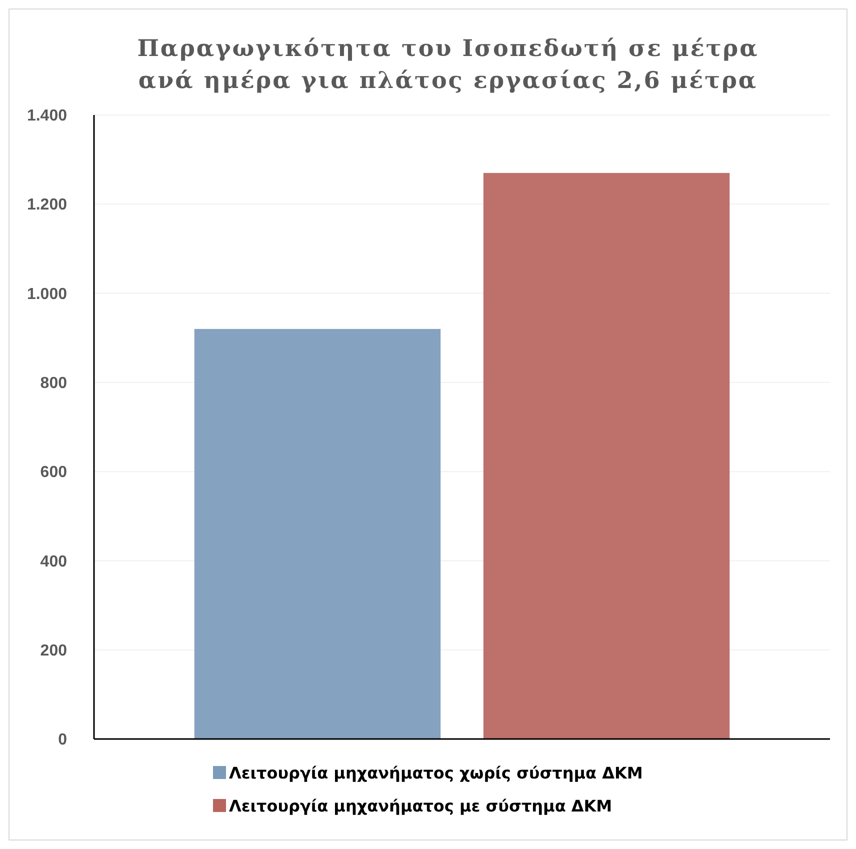 The height and width of the screenshot is (849, 856). I want to click on chart-title: Παραγωγικότητα του Ισοπεδωτή σε μέτρα ανά ημέρα για πλάτος εργασίας 2,6 μέτρα, so click(448, 64).